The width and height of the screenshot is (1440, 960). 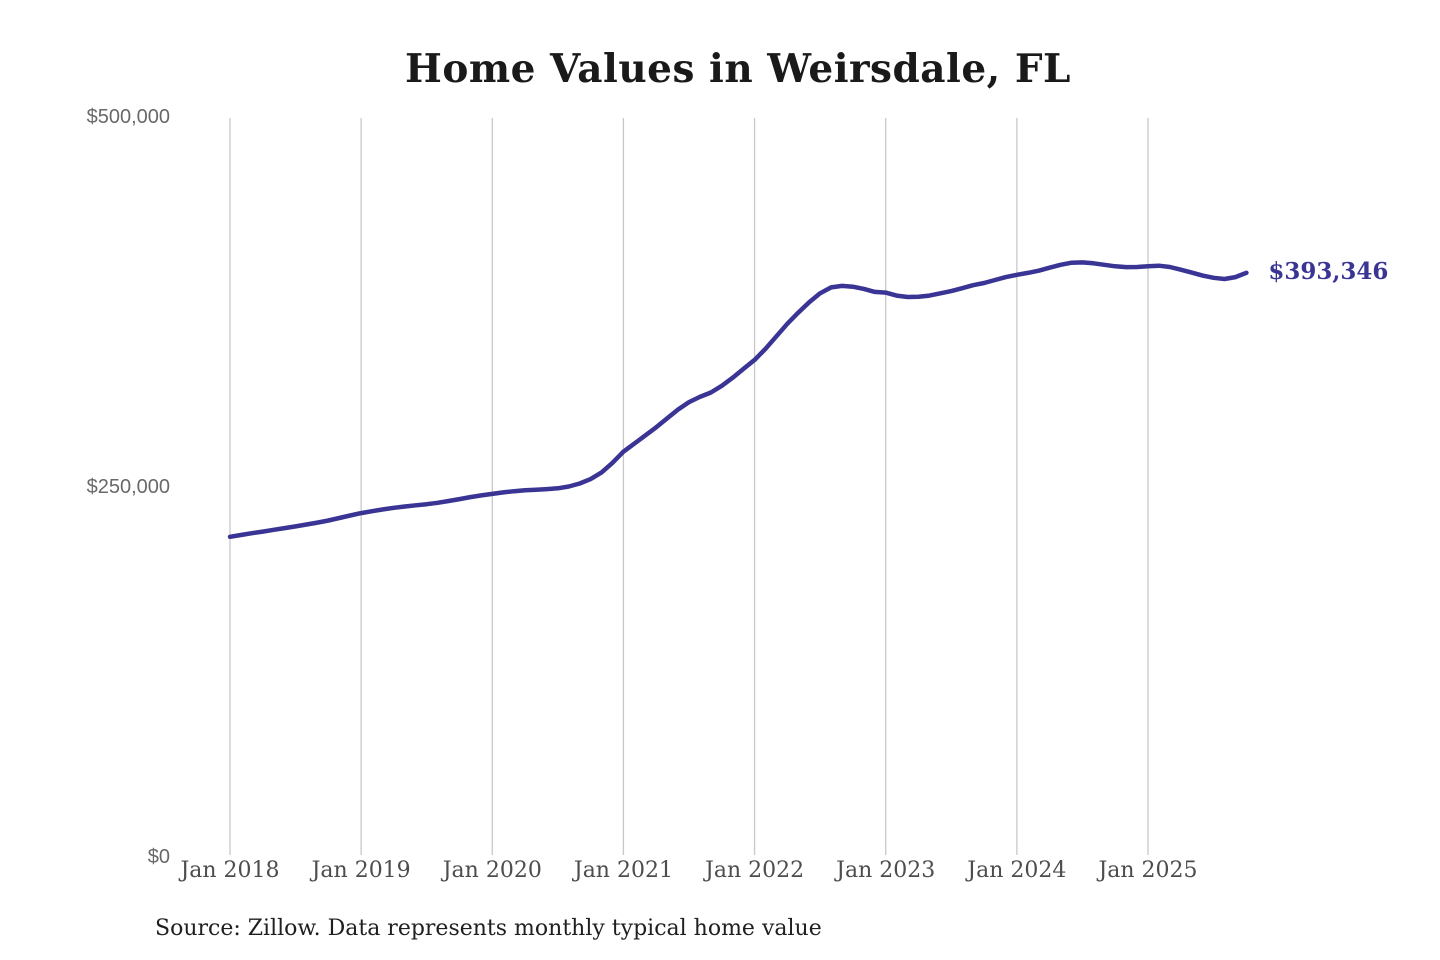 I want to click on x-tick-label: Jan 2021, so click(x=623, y=870).